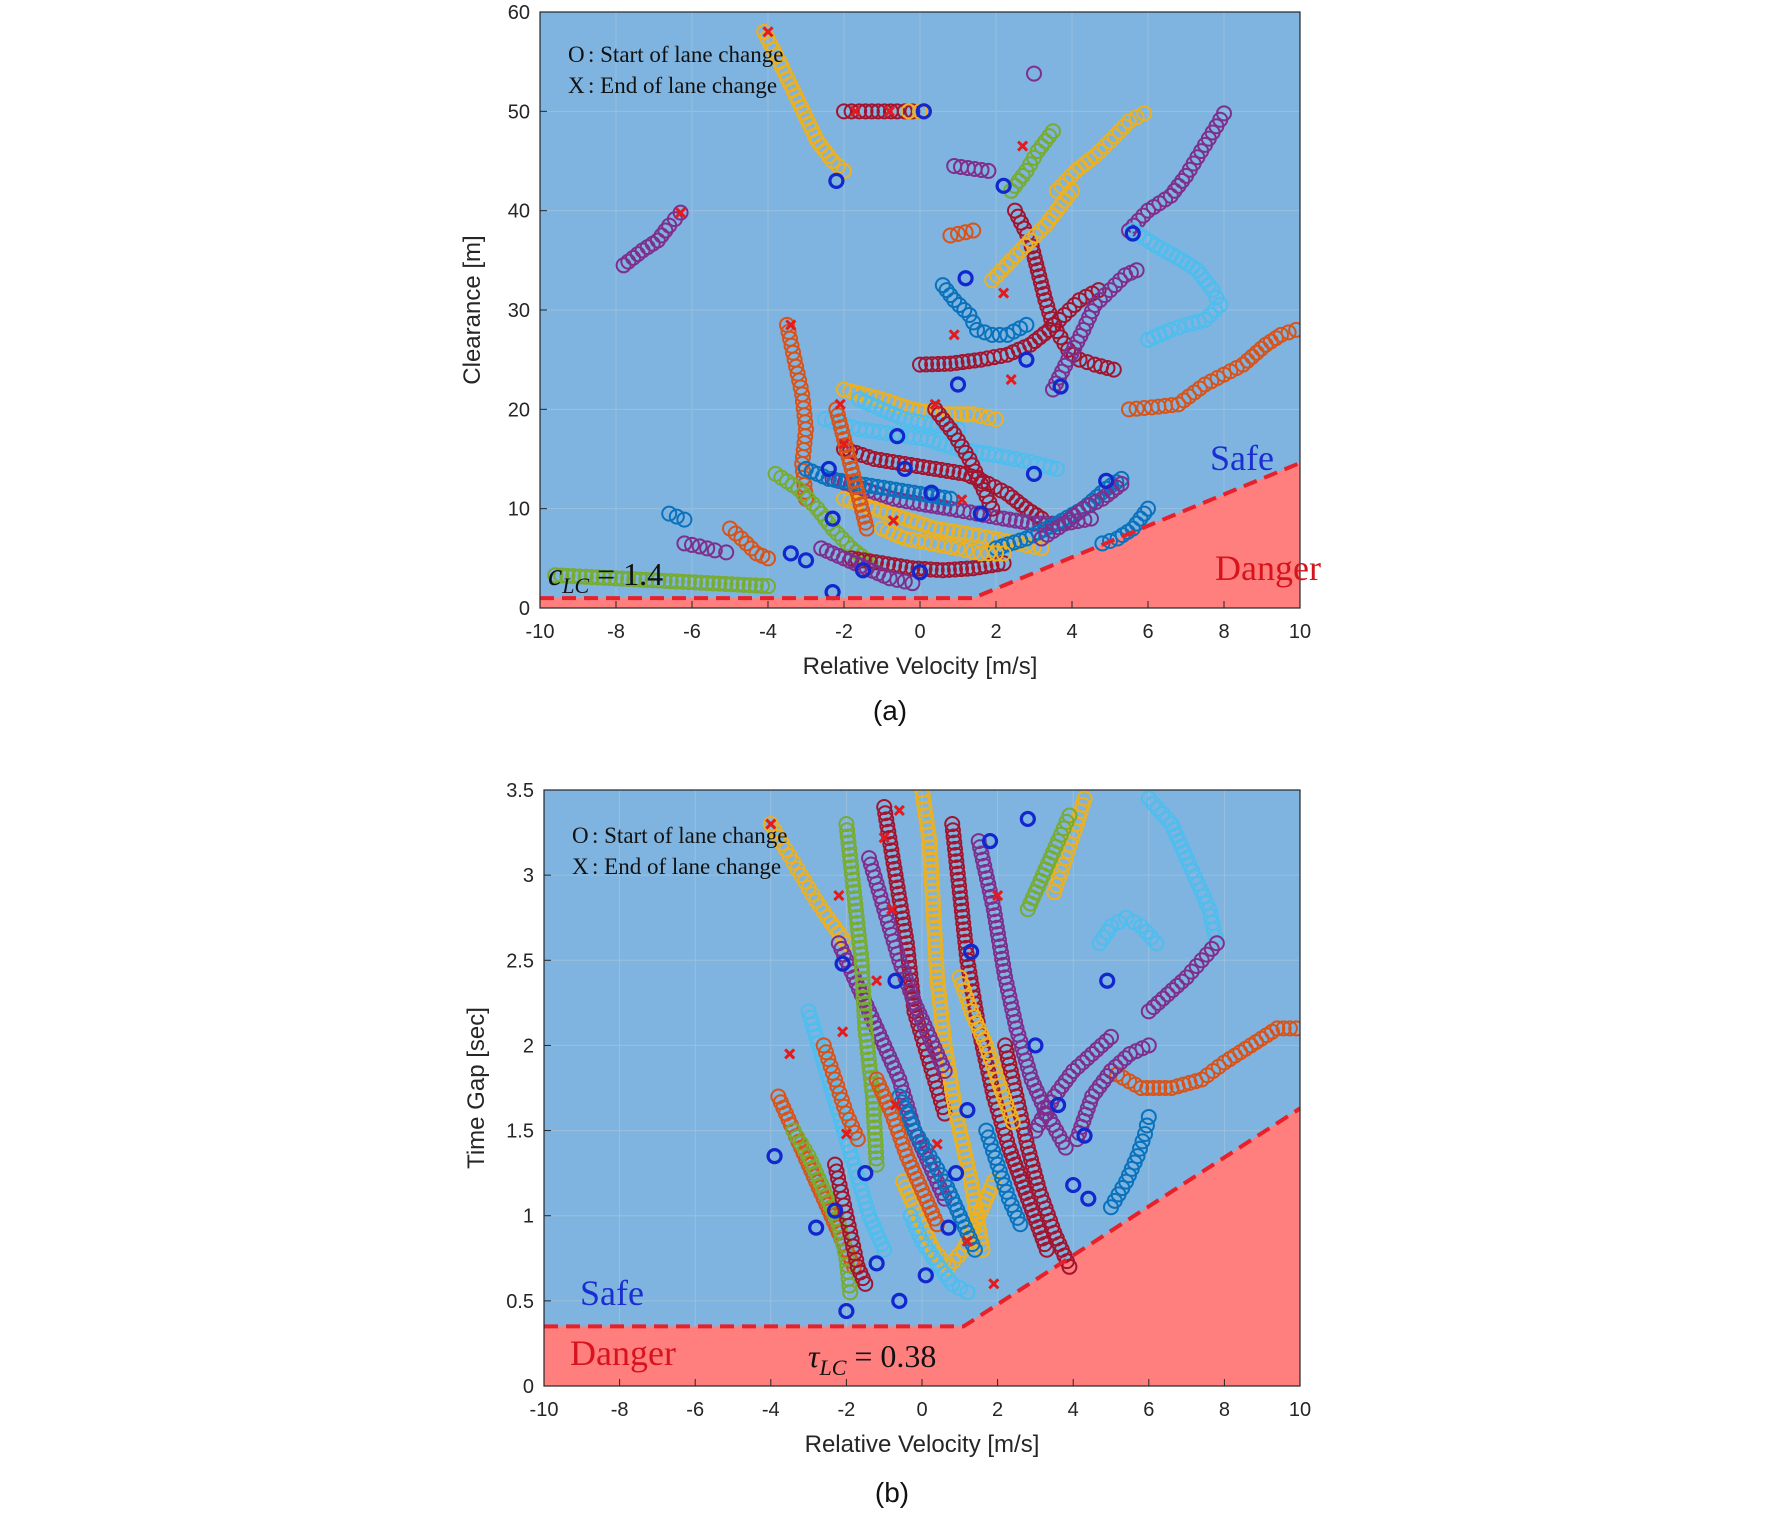 Image resolution: width=1772 pixels, height=1517 pixels. I want to click on x-tick-label: 10, so click(1300, 1410).